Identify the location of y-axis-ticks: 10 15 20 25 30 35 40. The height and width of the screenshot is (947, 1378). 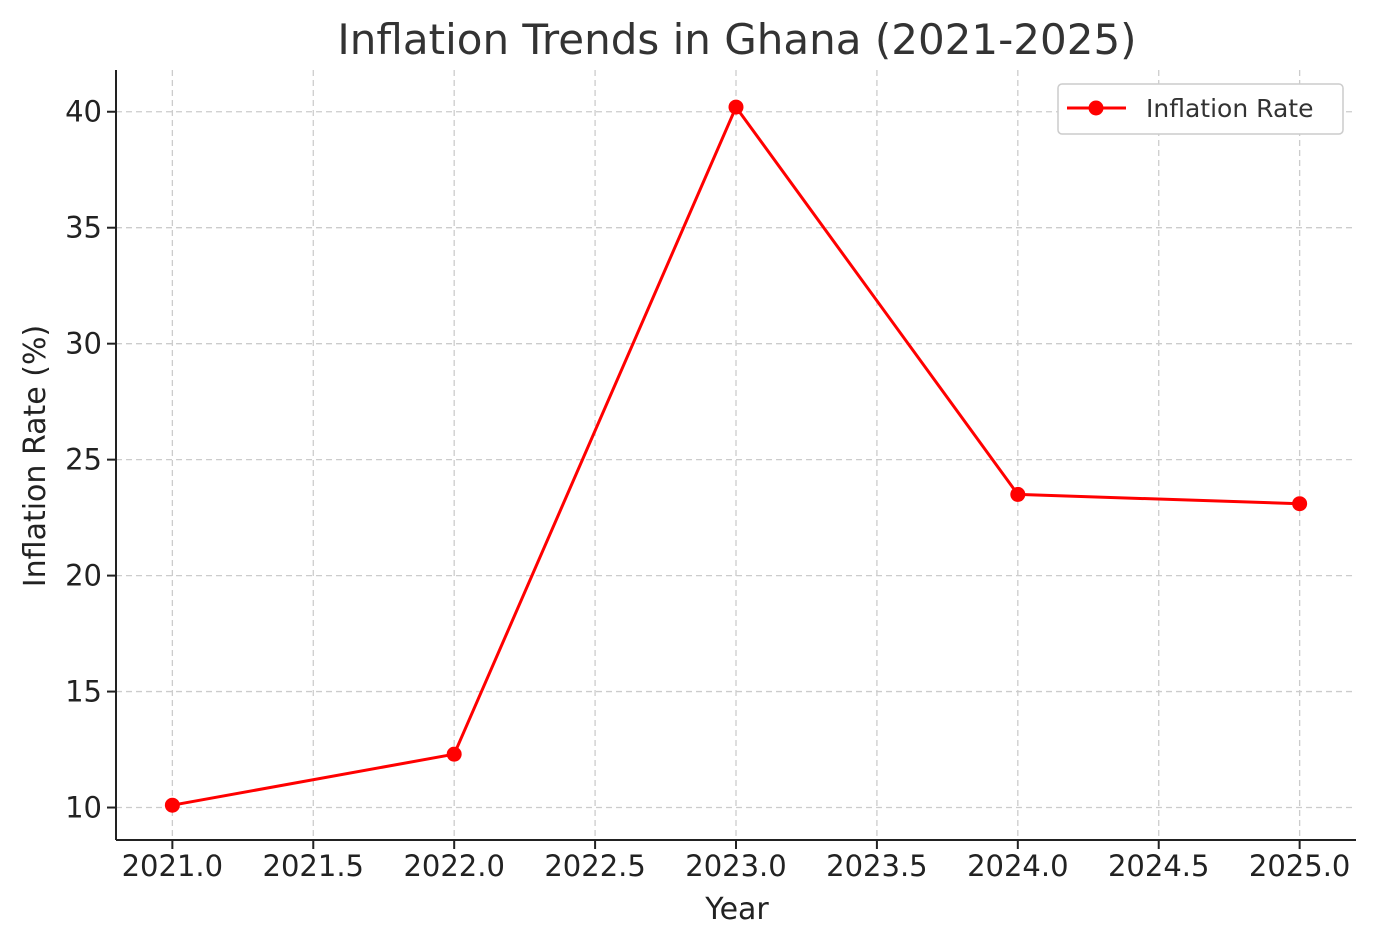
(90, 460).